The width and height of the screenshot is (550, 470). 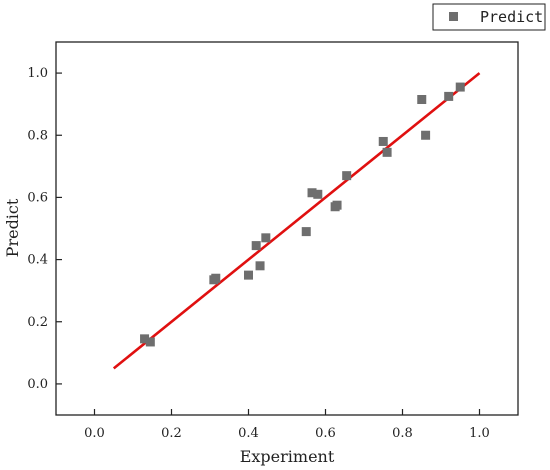 I want to click on y-axis-title: Predict, so click(x=12, y=227).